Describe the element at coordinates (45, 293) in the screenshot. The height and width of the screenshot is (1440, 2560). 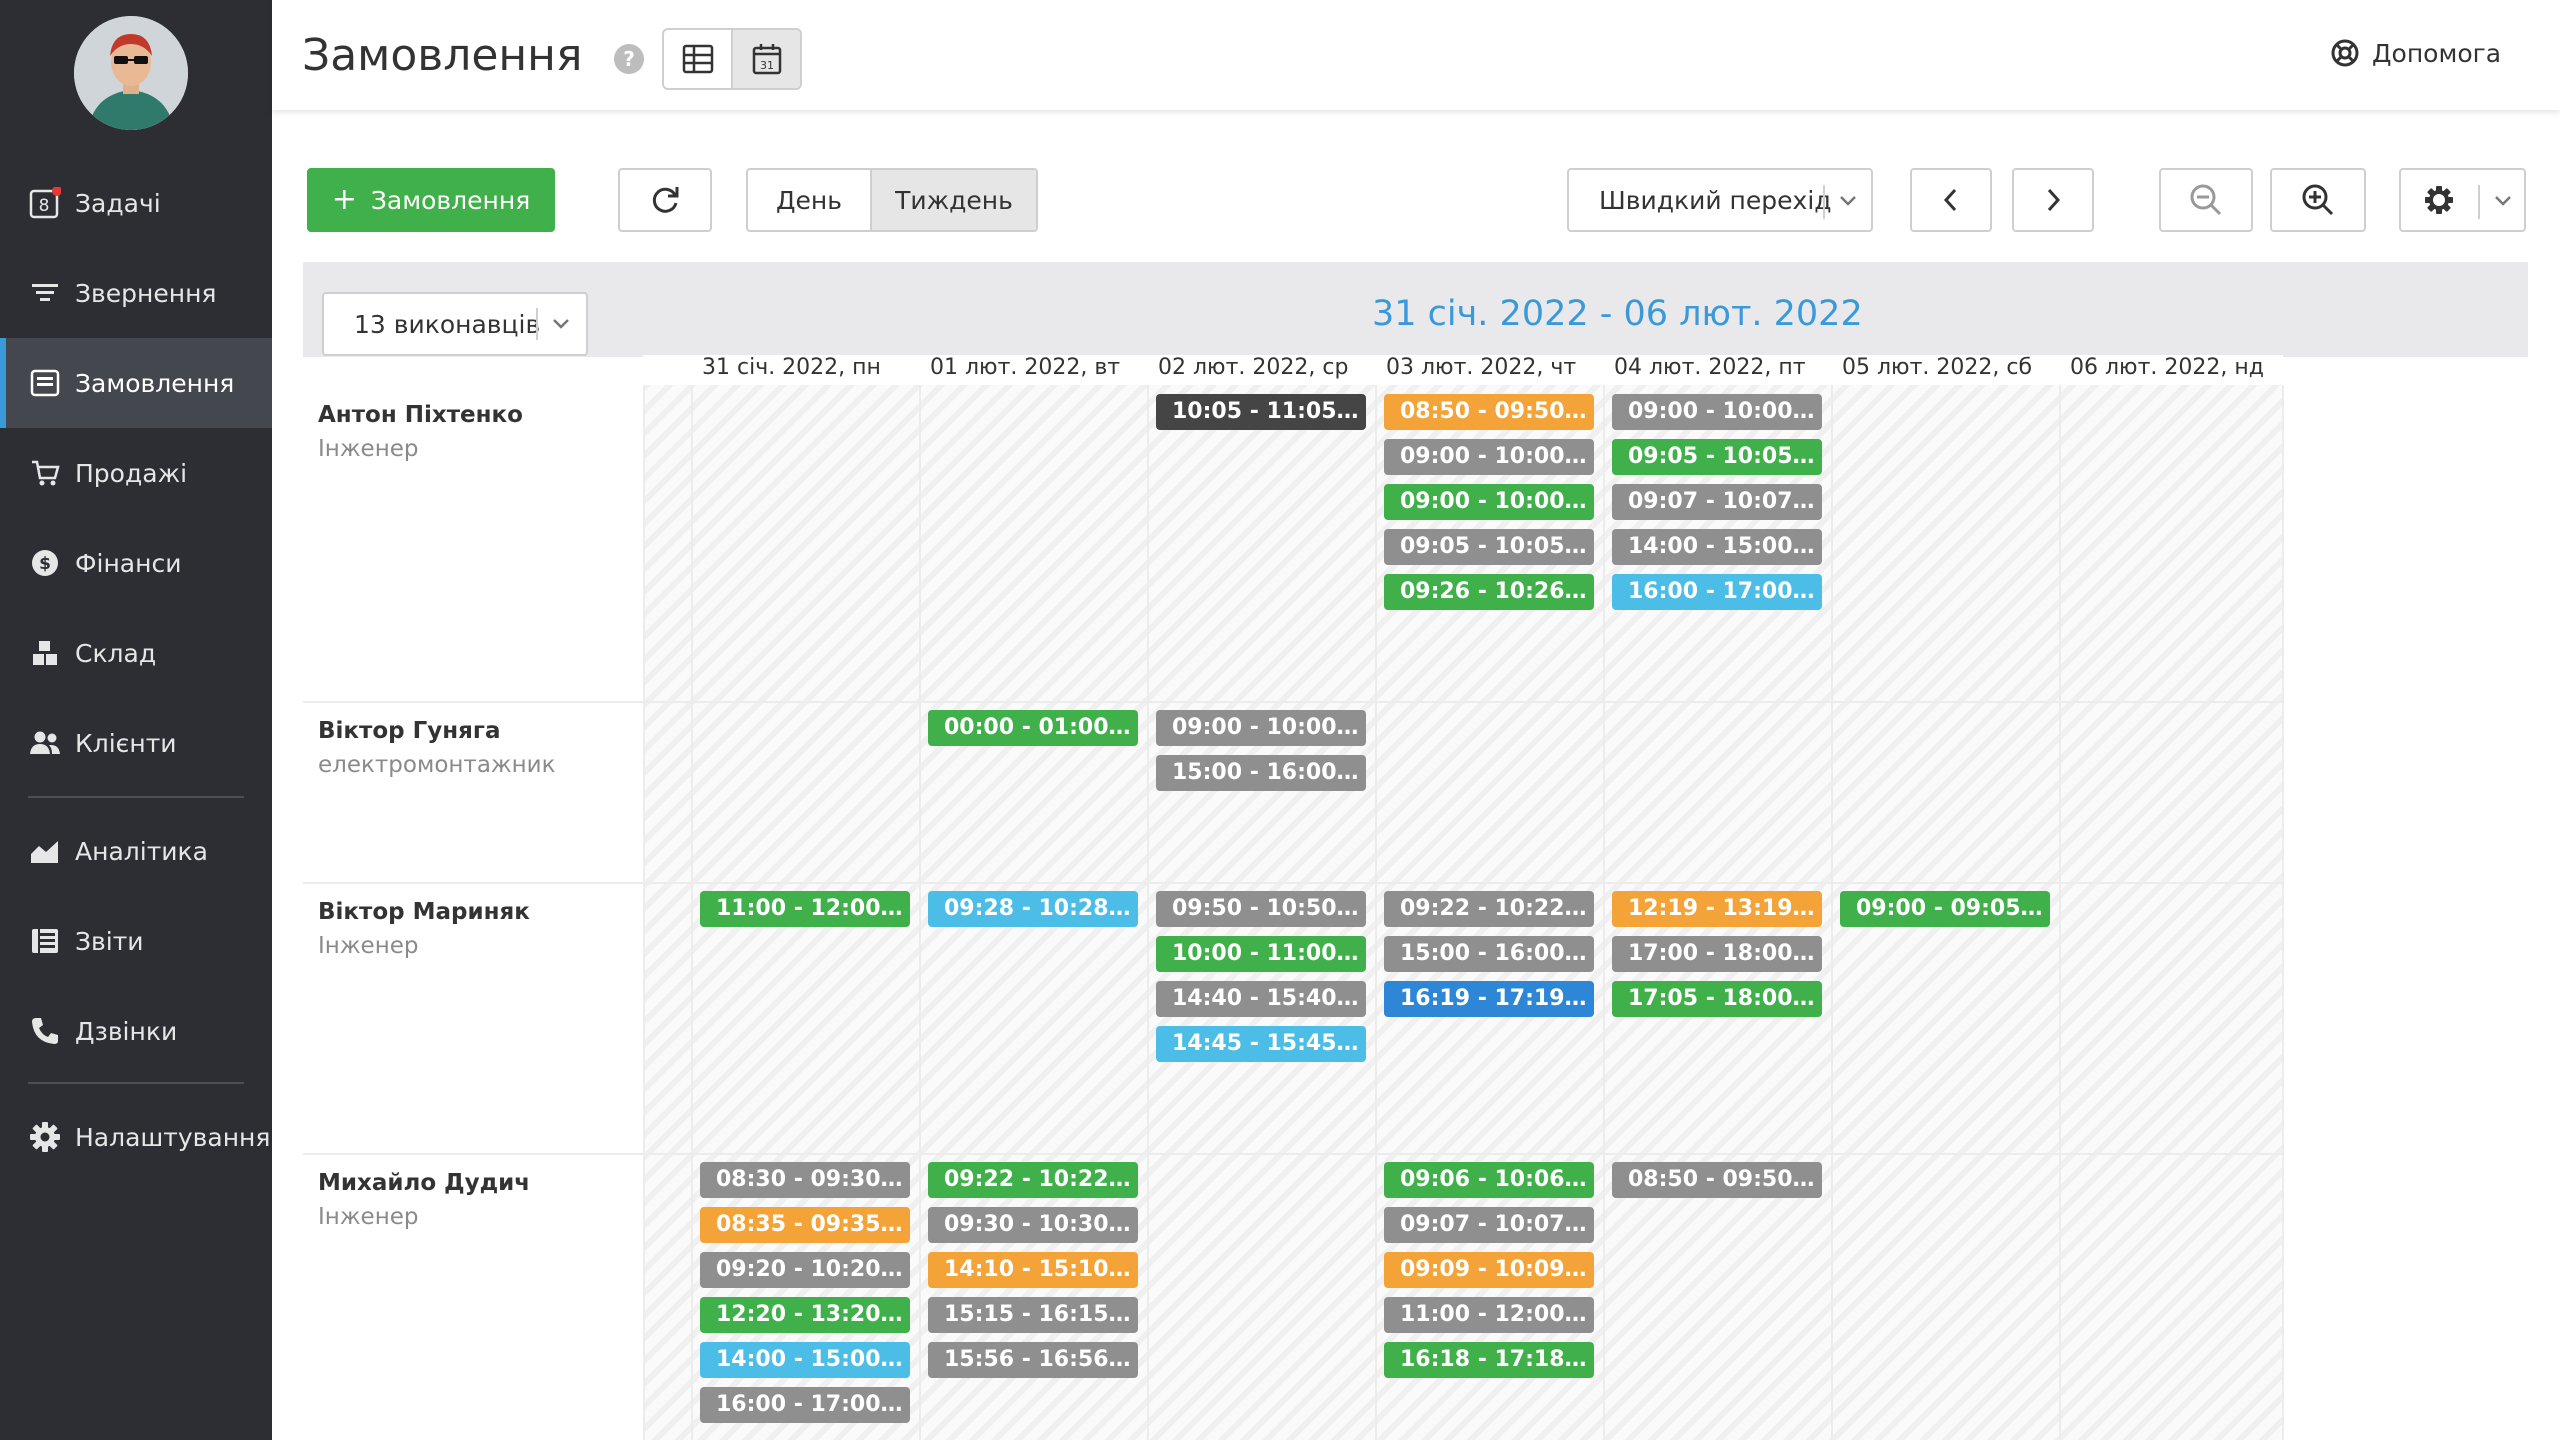
I see `filter-icon` at that location.